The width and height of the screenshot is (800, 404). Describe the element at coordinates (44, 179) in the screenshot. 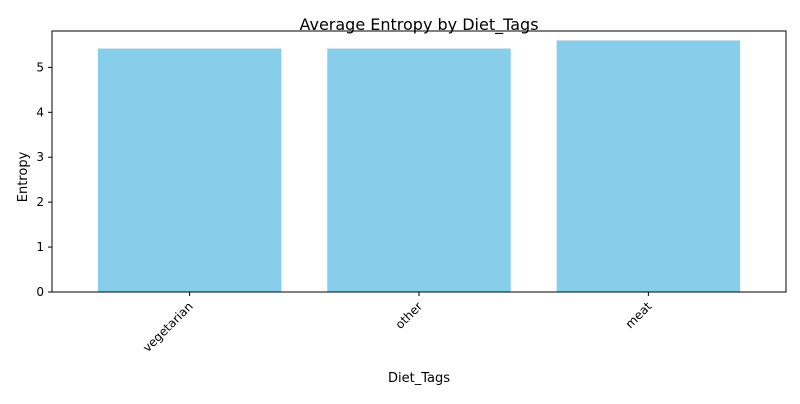

I see `y-axis-ticks: 0 1 2 3 4 5` at that location.